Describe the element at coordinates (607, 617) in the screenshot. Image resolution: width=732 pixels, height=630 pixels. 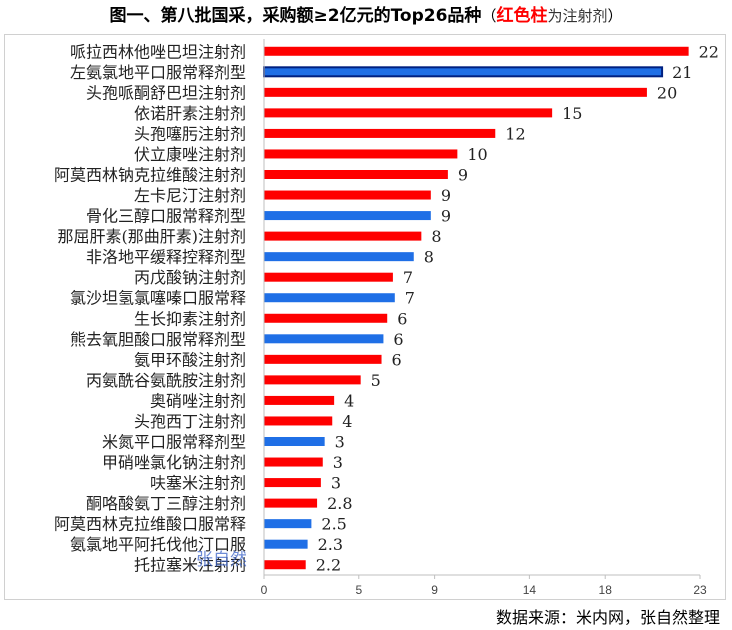
I see `source-note: 数据来源：米内网，张自然整理` at that location.